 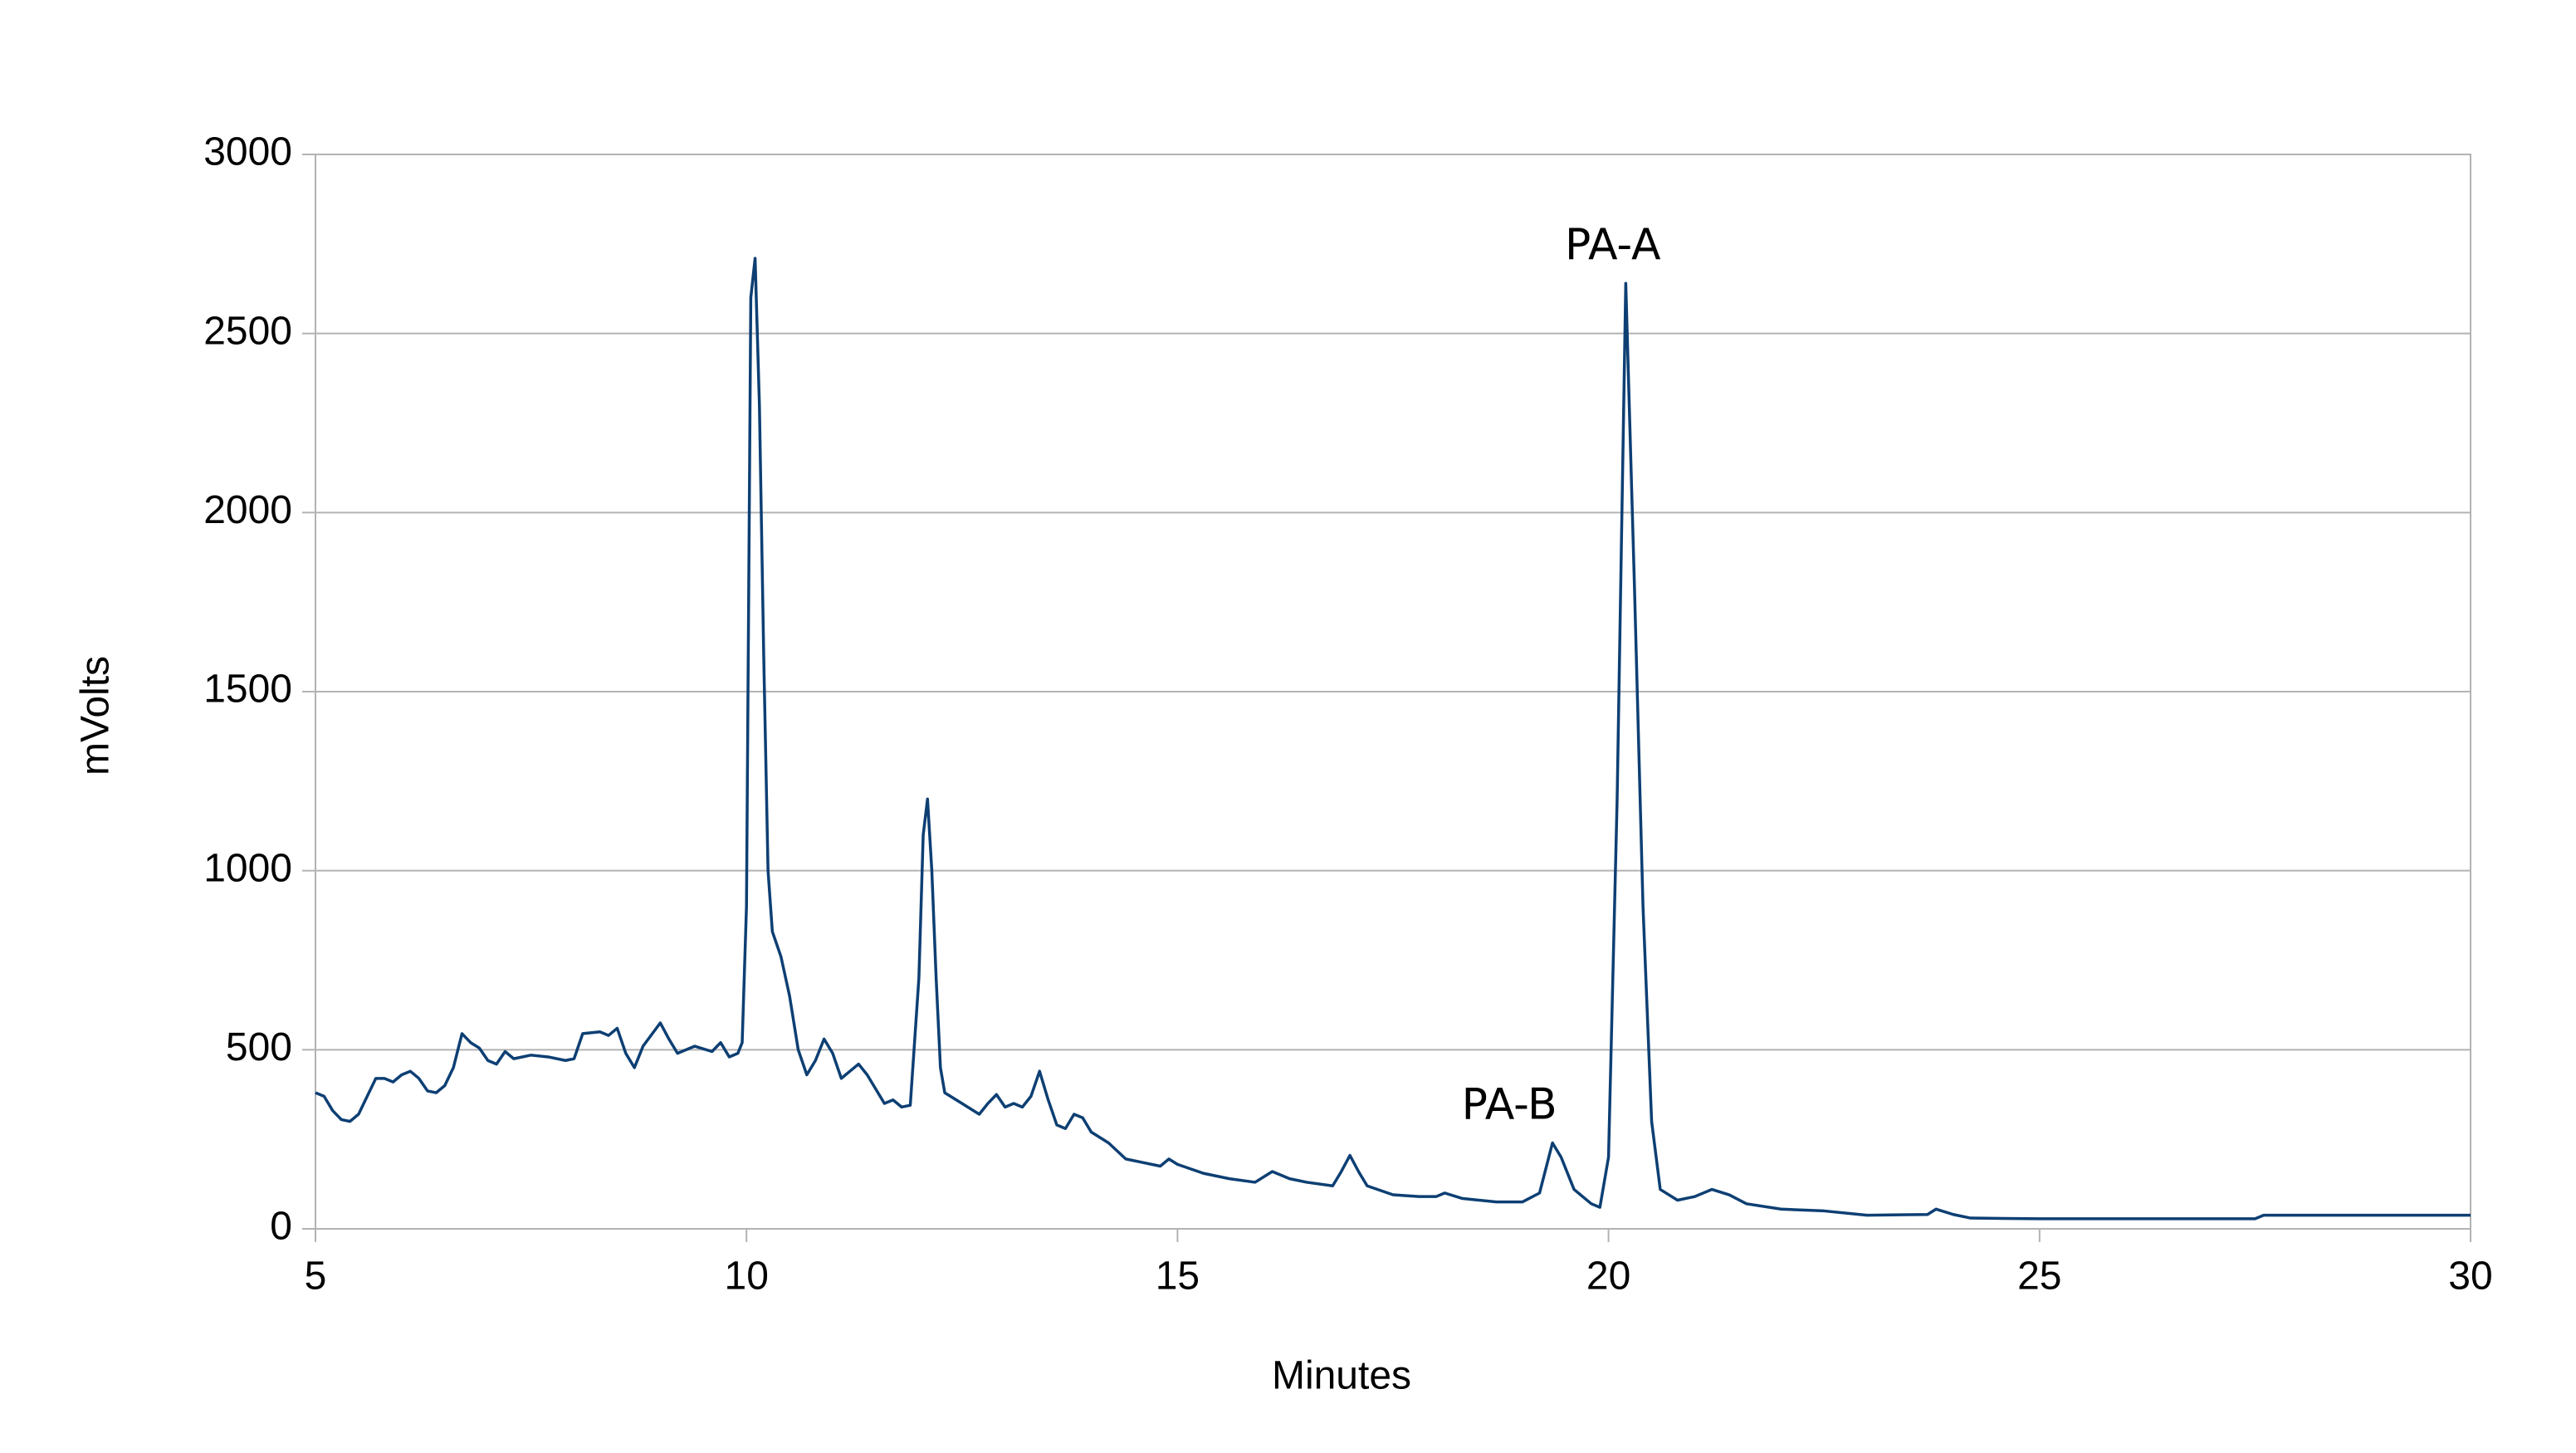 What do you see at coordinates (1341, 1376) in the screenshot?
I see `x-axis-label: Minutes` at bounding box center [1341, 1376].